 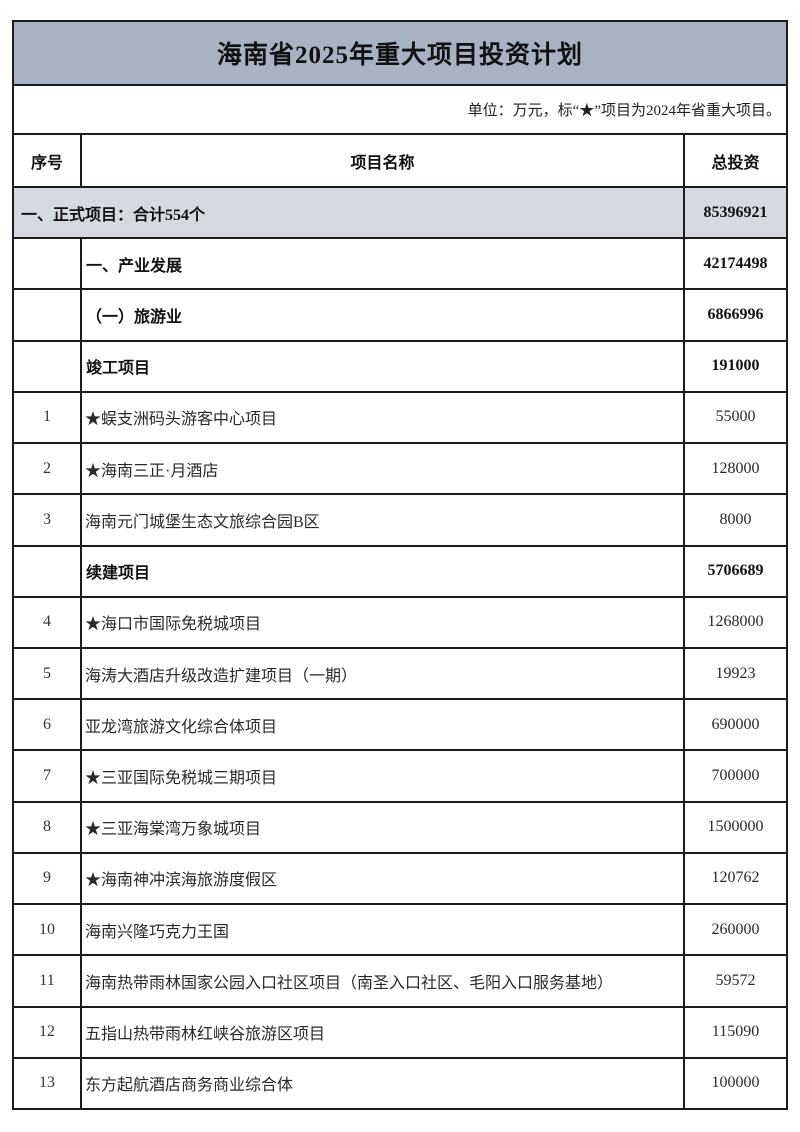 I want to click on investment-cell: 8000, so click(x=735, y=520).